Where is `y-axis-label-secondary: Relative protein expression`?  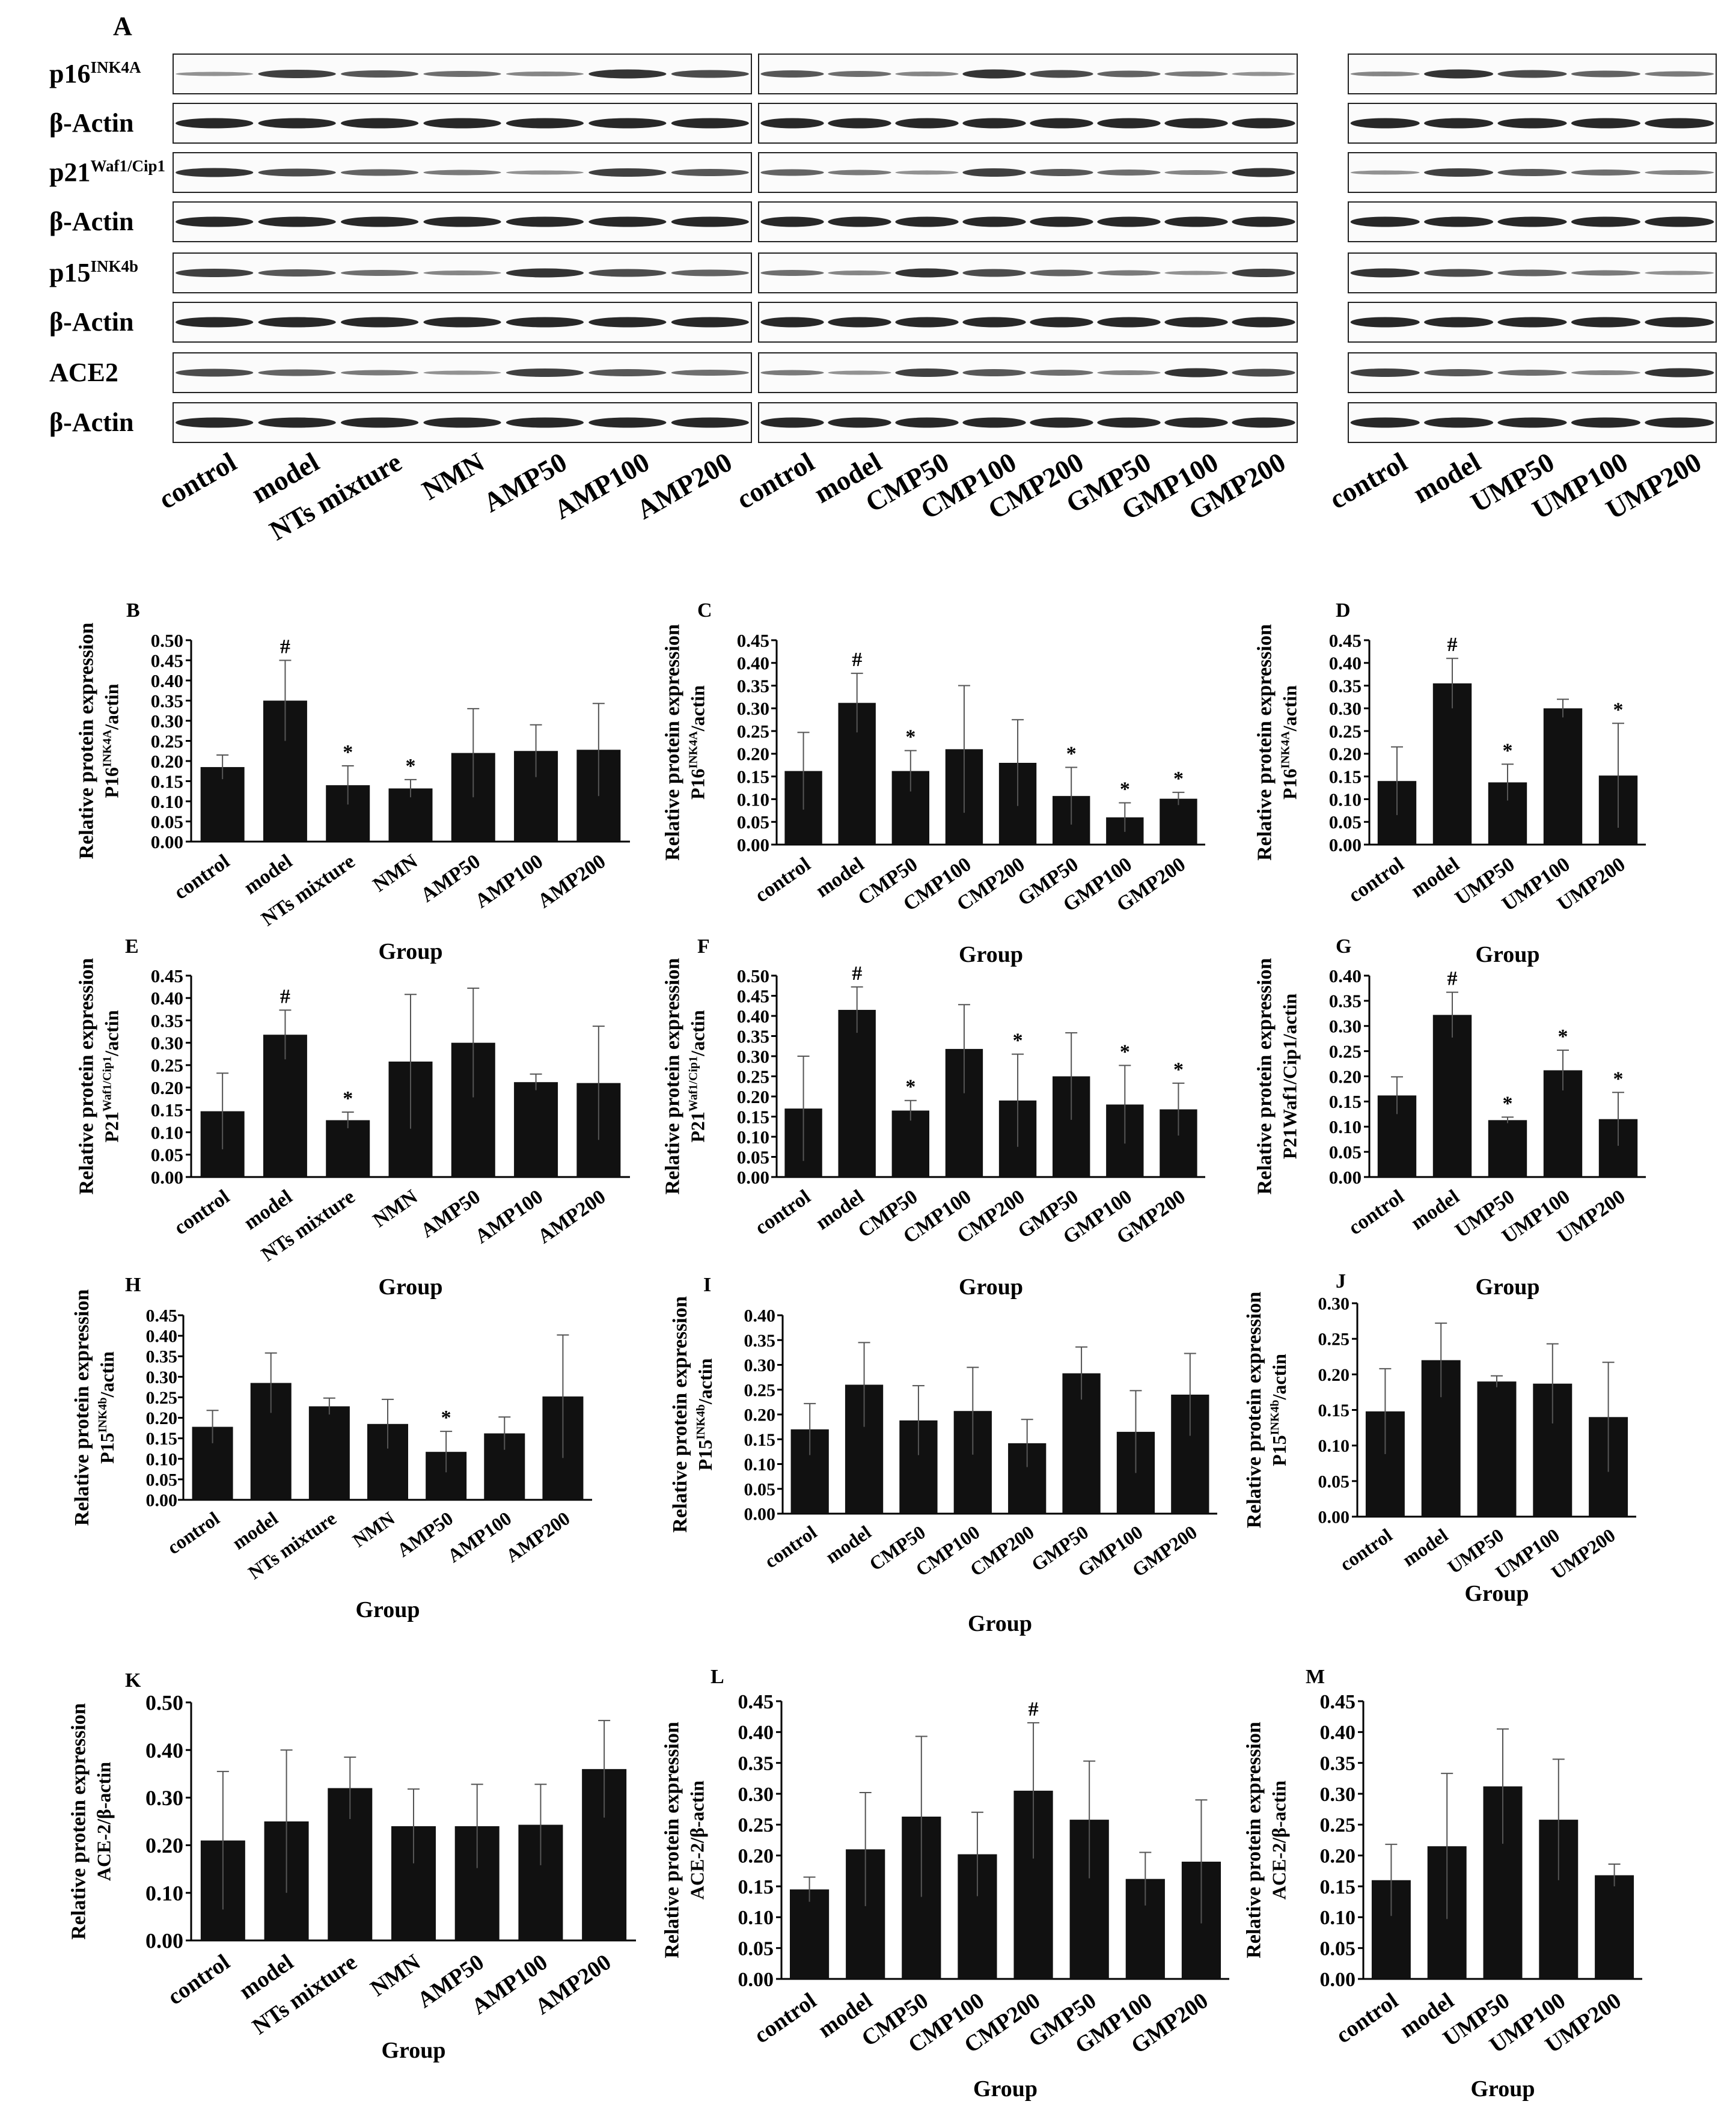
y-axis-label-secondary: Relative protein expression is located at coordinates (1264, 742).